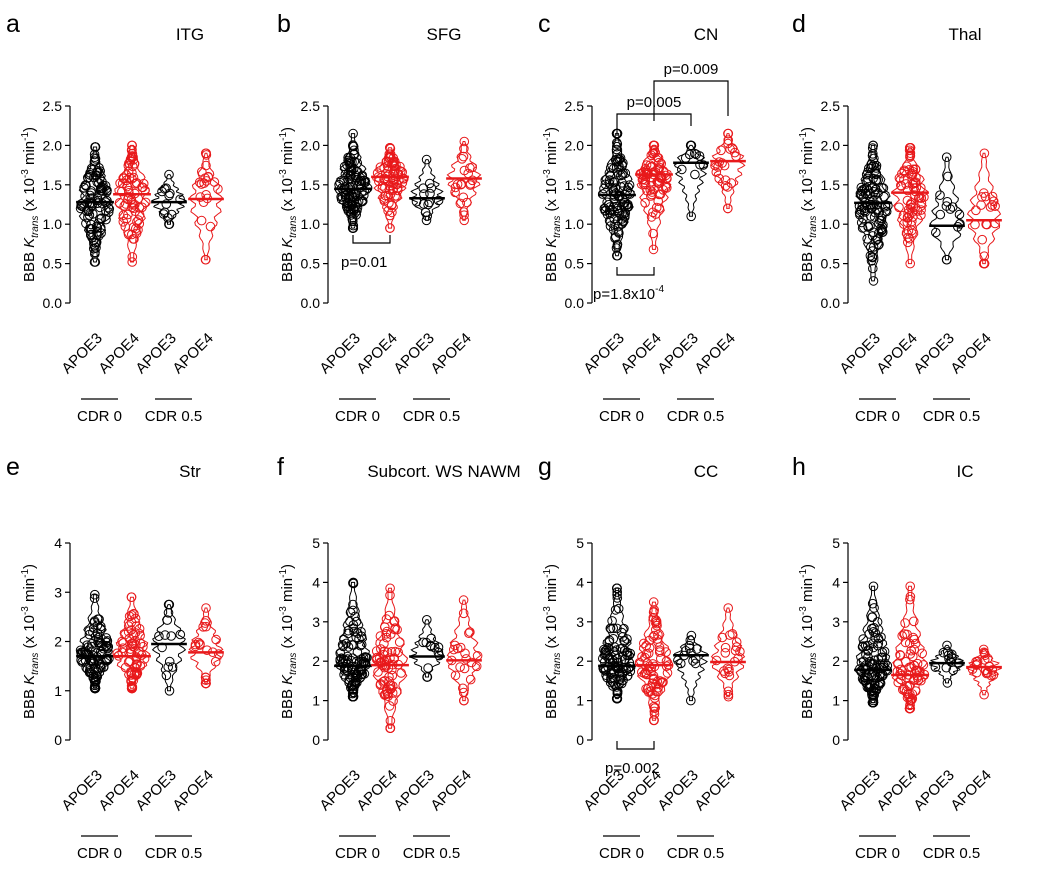 This screenshot has width=1050, height=872. What do you see at coordinates (58, 543) in the screenshot?
I see `y-tick-label: 4` at bounding box center [58, 543].